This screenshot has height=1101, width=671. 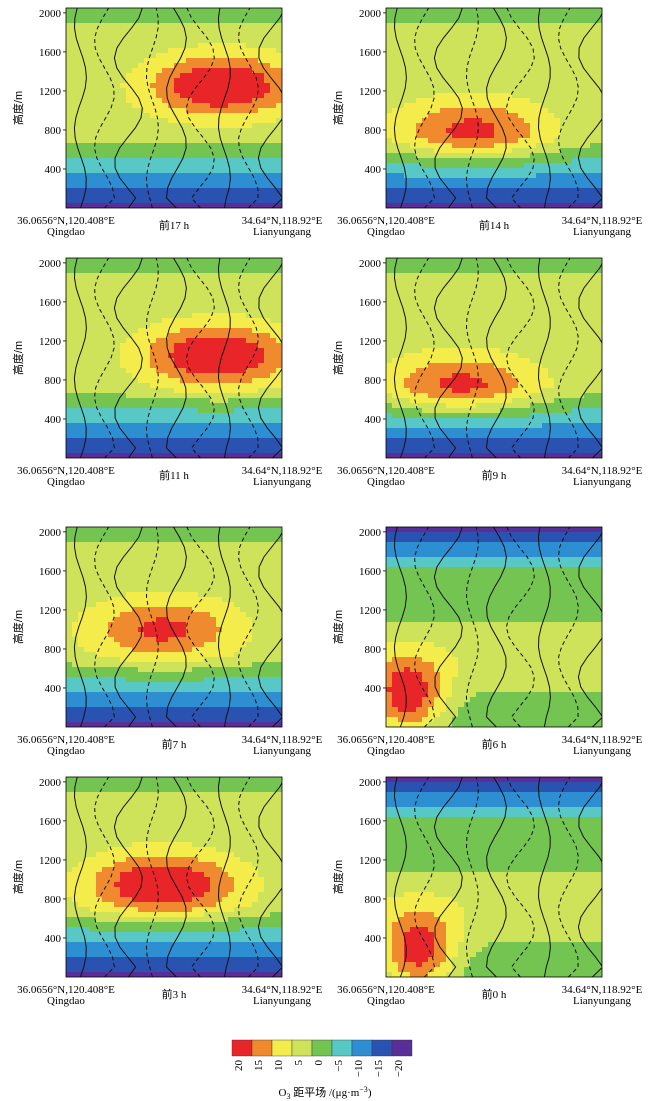 I want to click on x-right-coord: 34.64°N,118.92°E, so click(x=602, y=221).